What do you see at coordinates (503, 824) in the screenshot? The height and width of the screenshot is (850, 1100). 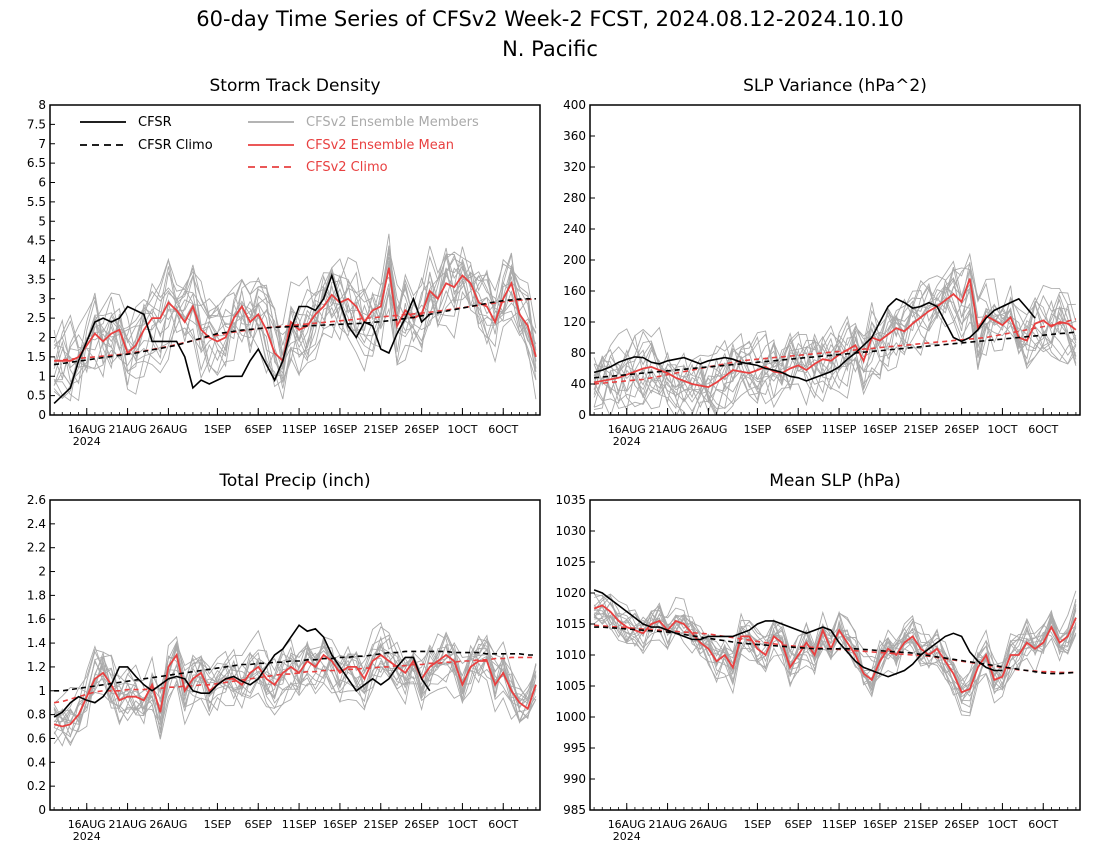 I see `x-tick-label: 6OCT` at bounding box center [503, 824].